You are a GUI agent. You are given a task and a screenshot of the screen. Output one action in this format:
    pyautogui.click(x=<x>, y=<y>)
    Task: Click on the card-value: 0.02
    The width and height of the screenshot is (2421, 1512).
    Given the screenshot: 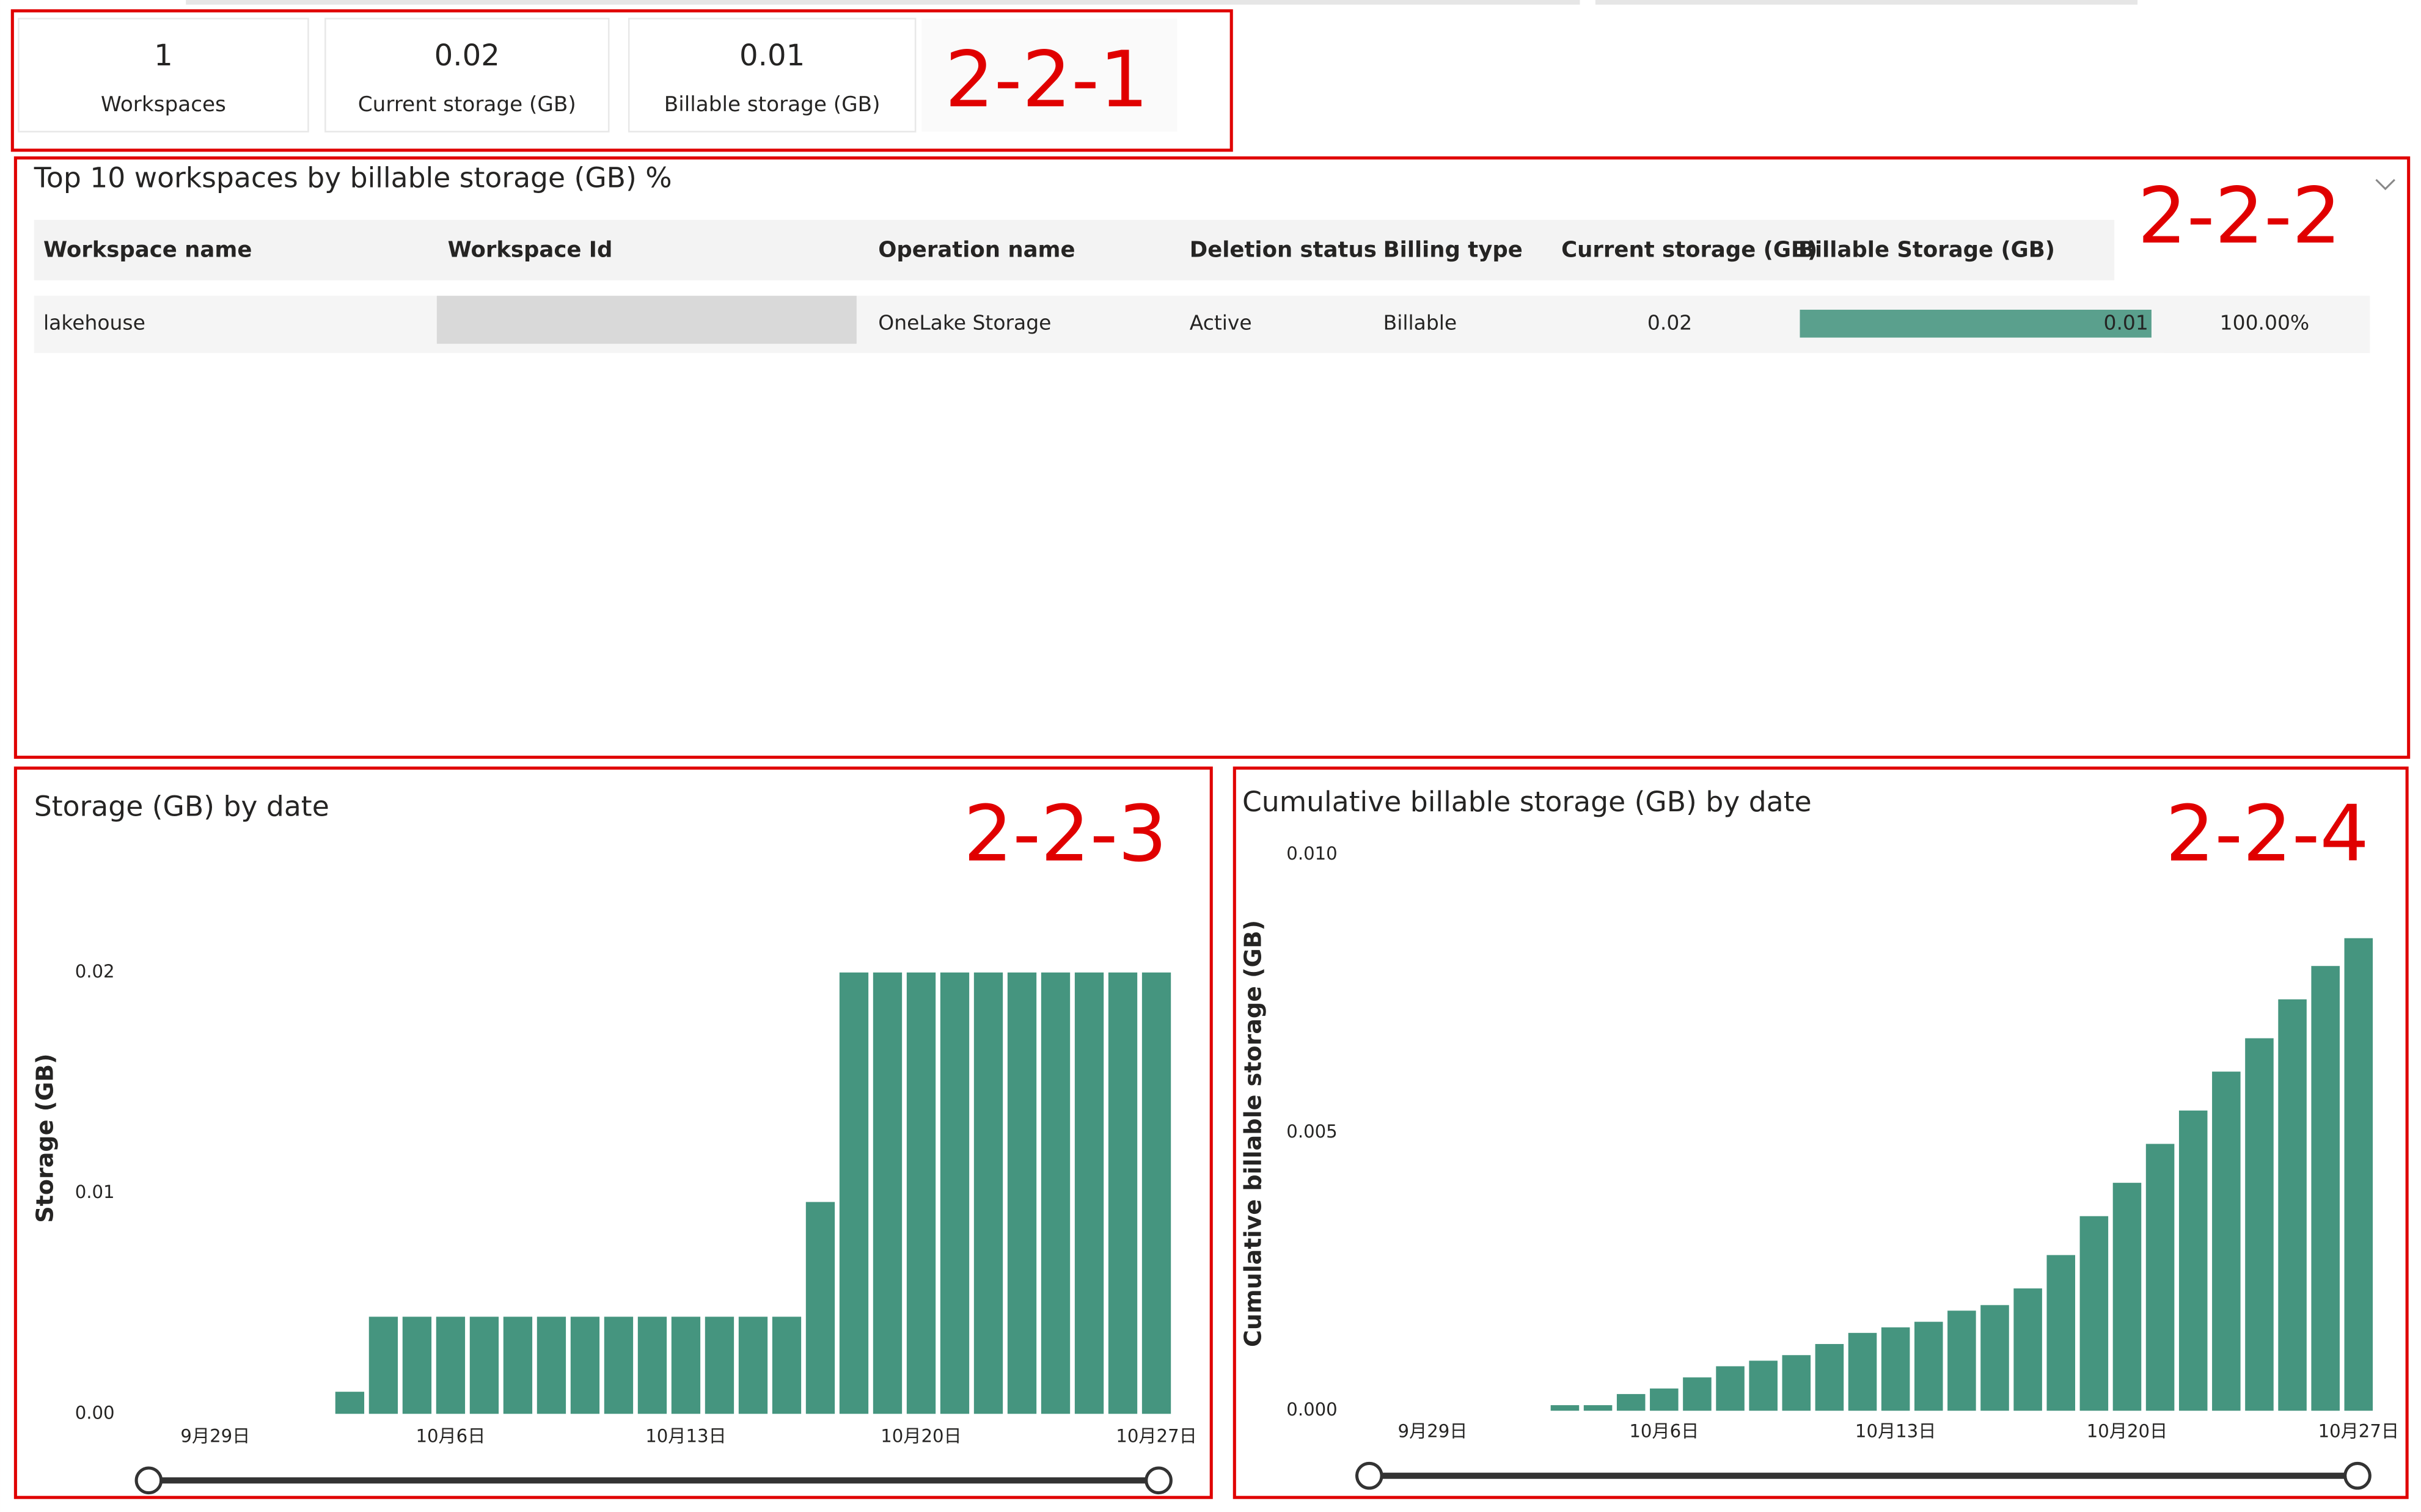 What is the action you would take?
    pyautogui.click(x=467, y=55)
    